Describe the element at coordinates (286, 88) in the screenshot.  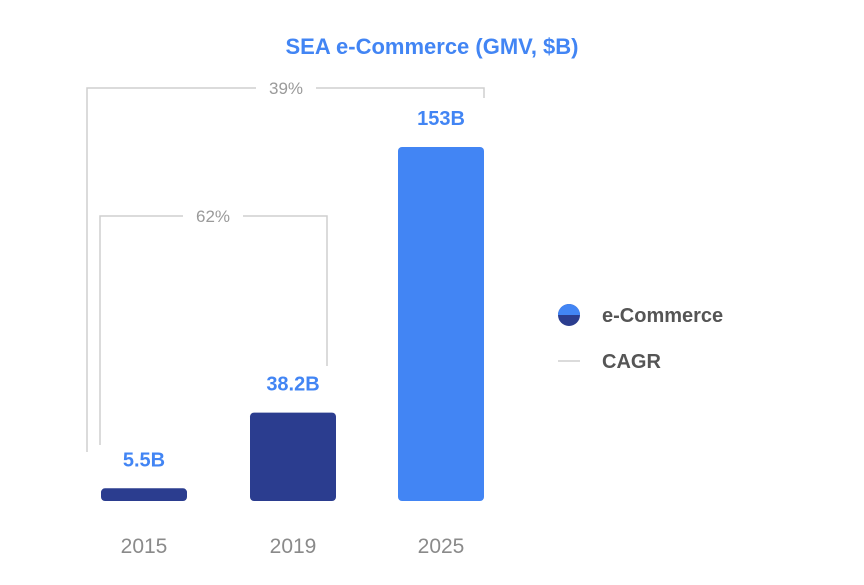
I see `cagr-label-2015-2025: 39%` at that location.